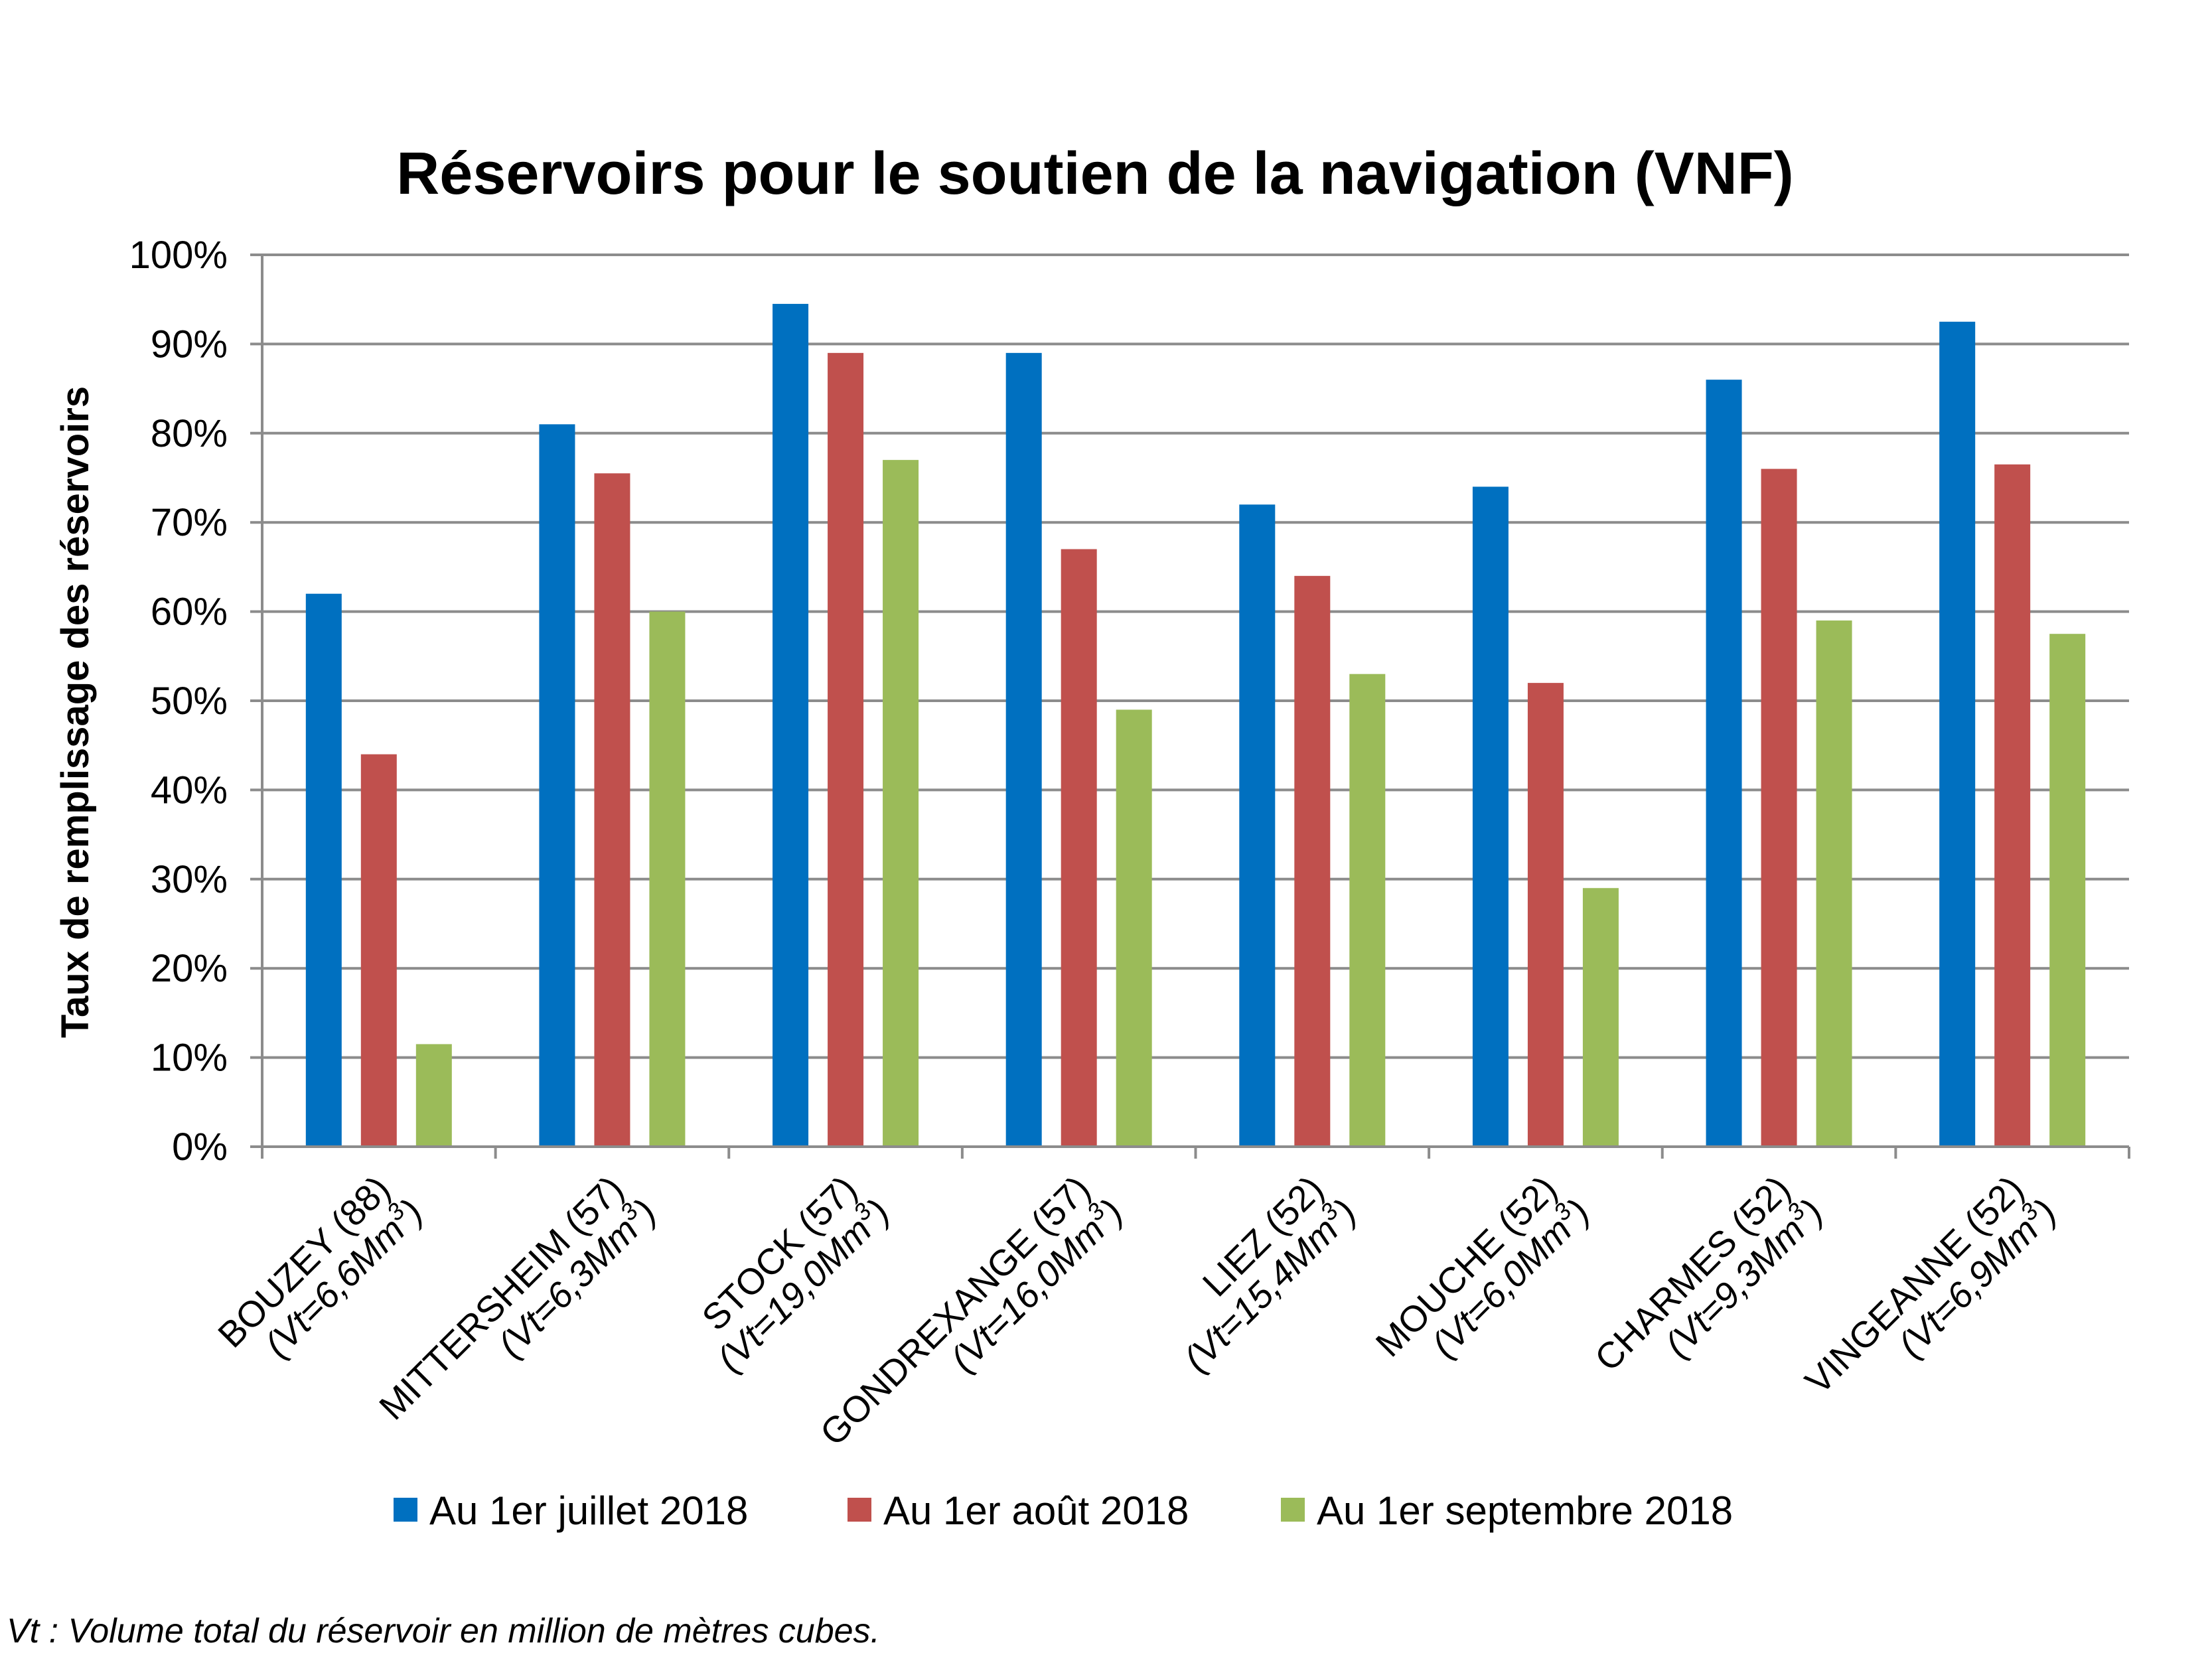 This screenshot has width=2212, height=1659. Describe the element at coordinates (189, 522) in the screenshot. I see `y-tick-label: 70%` at that location.